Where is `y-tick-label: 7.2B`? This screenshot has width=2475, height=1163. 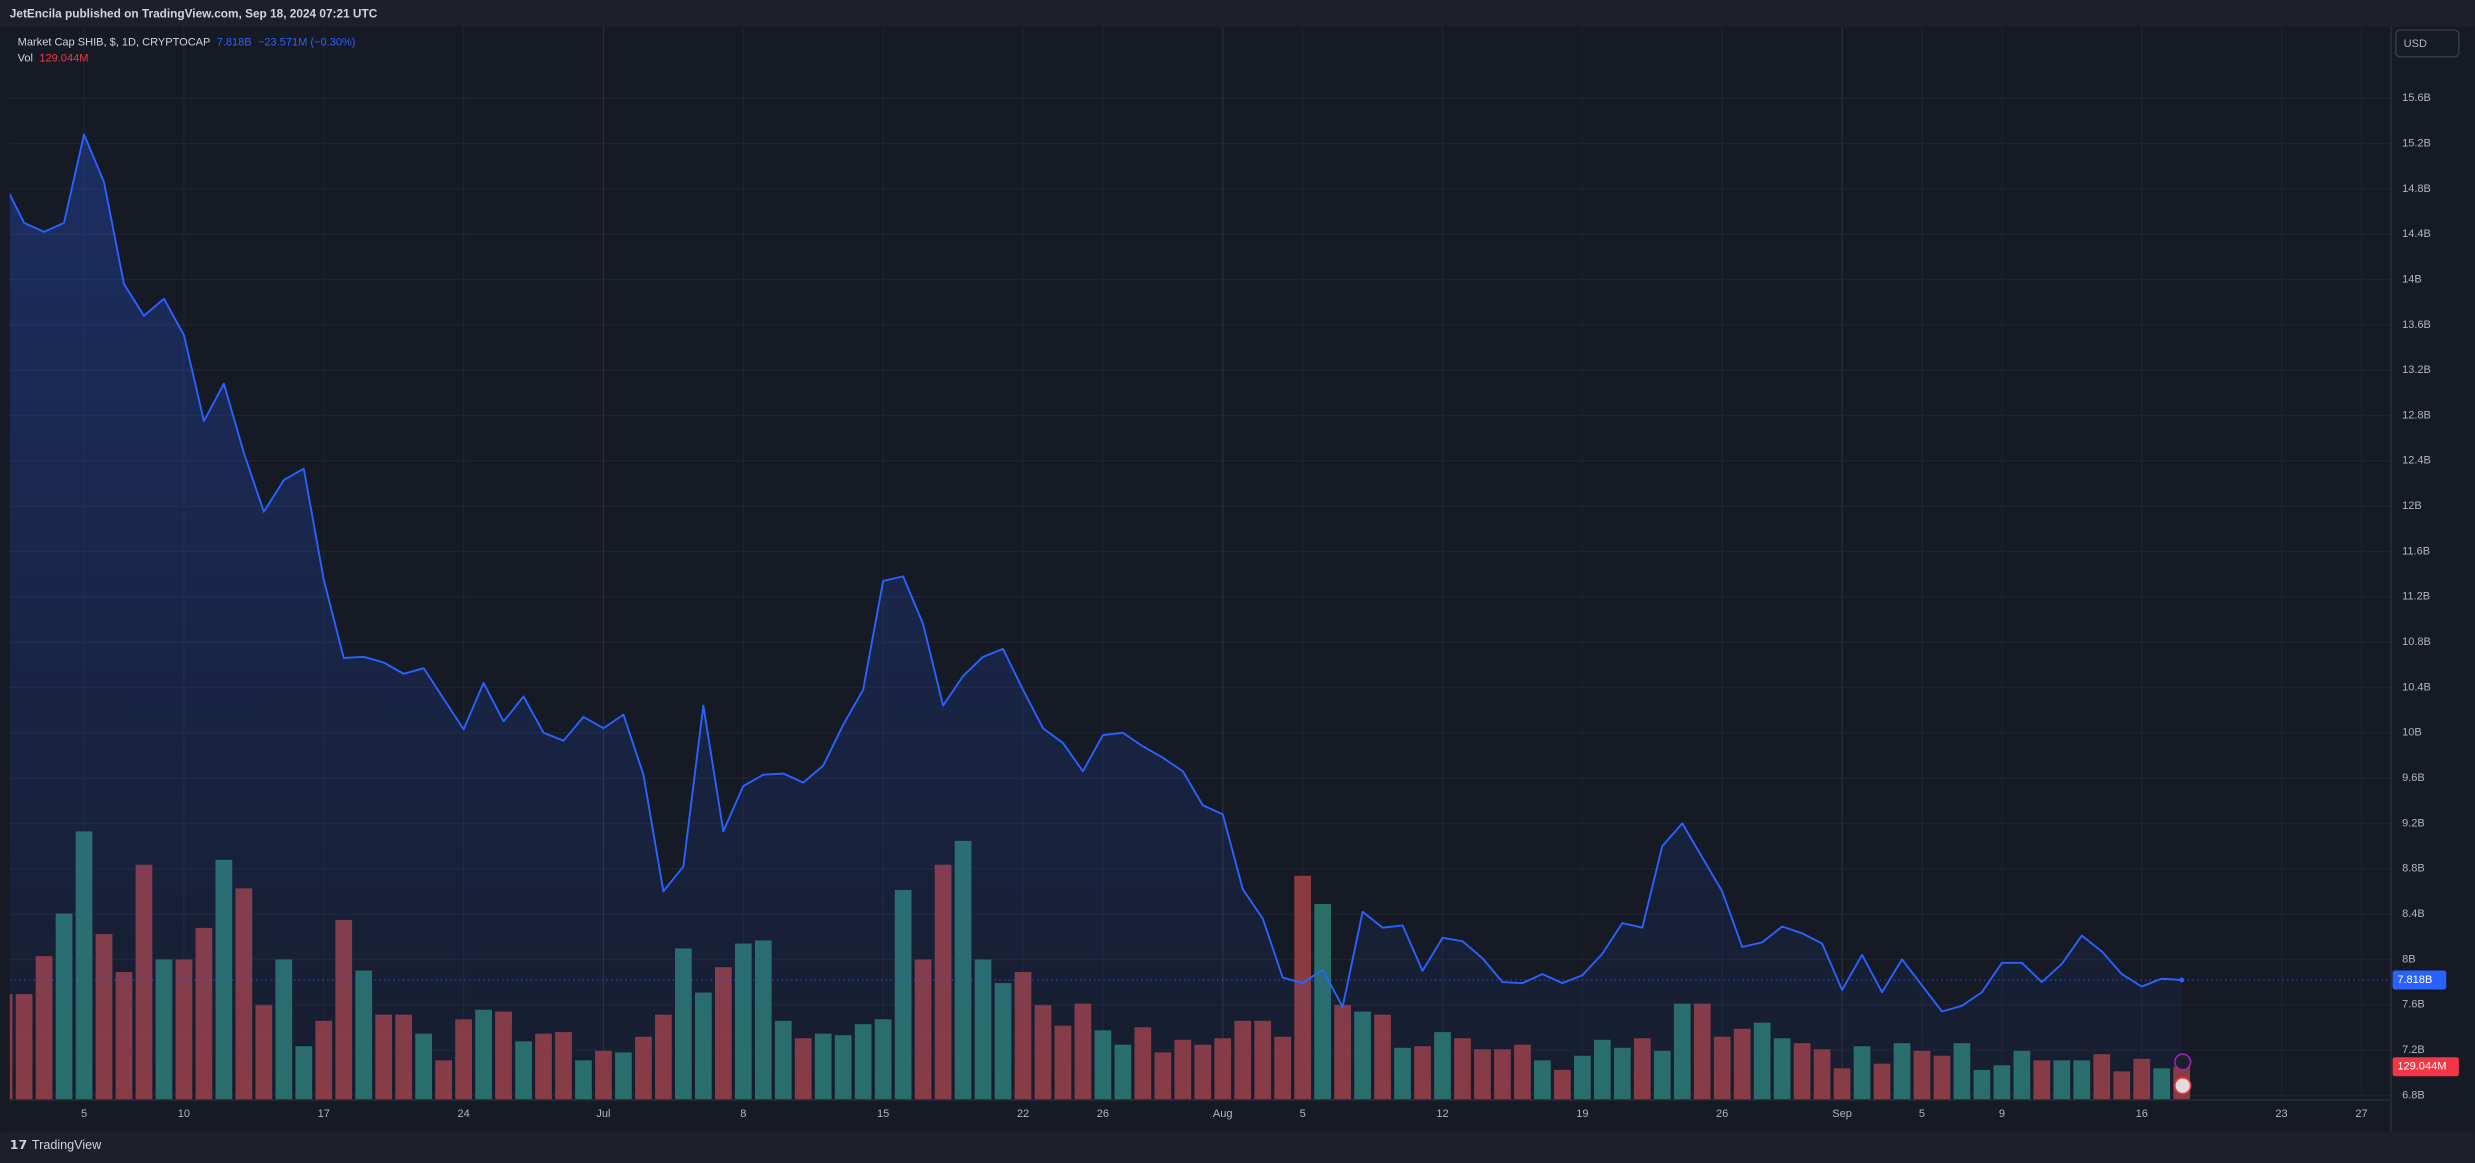 y-tick-label: 7.2B is located at coordinates (2413, 1050).